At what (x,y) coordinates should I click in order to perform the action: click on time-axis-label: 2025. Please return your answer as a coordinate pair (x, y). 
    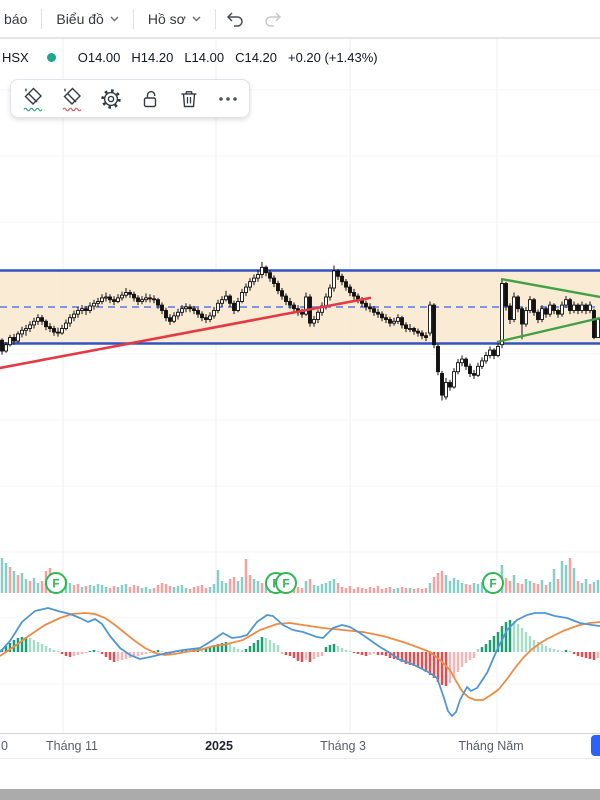
    Looking at the image, I should click on (219, 746).